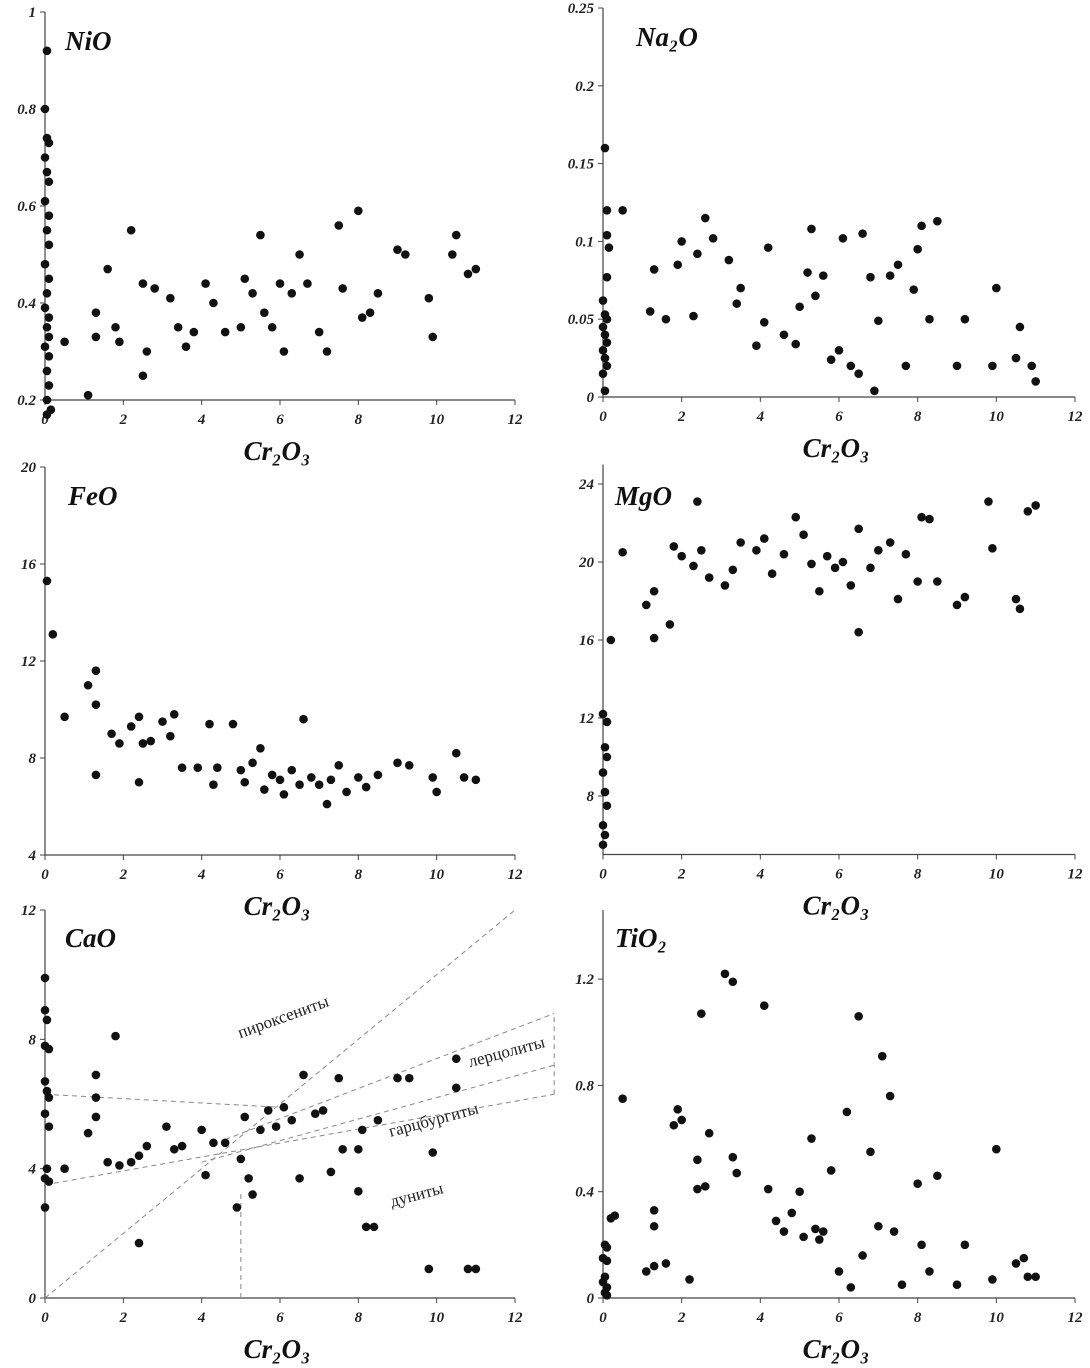  What do you see at coordinates (643, 496) in the screenshot?
I see `panel-title: MgO` at bounding box center [643, 496].